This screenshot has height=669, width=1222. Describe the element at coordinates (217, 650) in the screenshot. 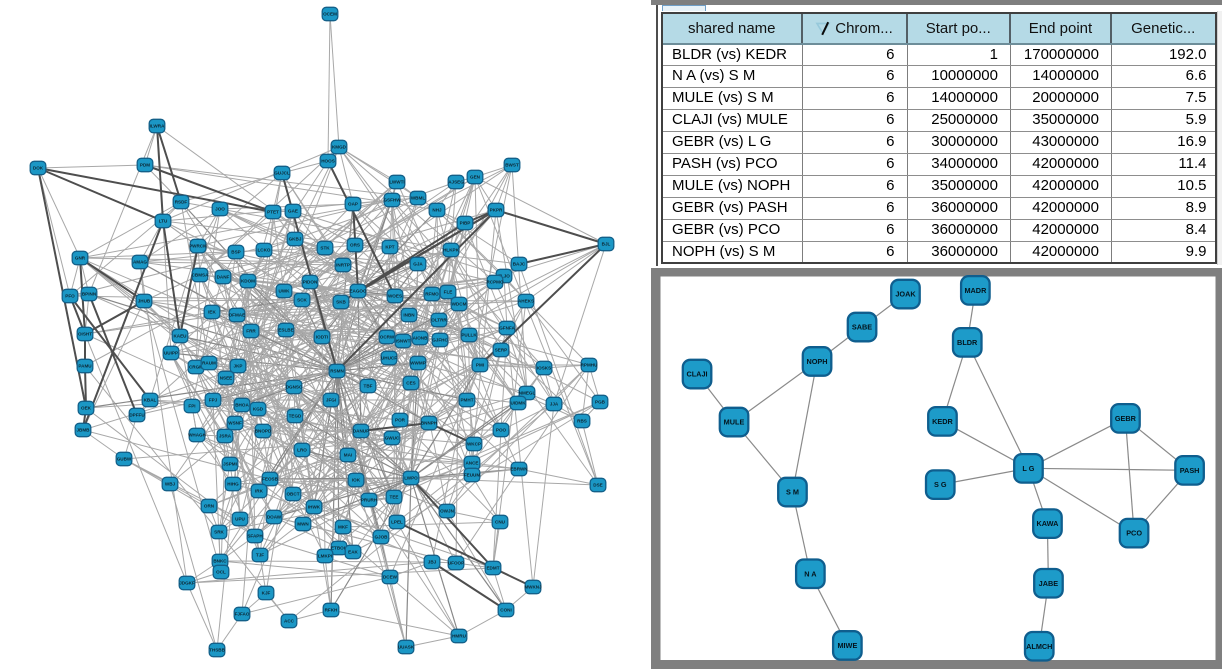

I see `svg-text: THSBB` at that location.